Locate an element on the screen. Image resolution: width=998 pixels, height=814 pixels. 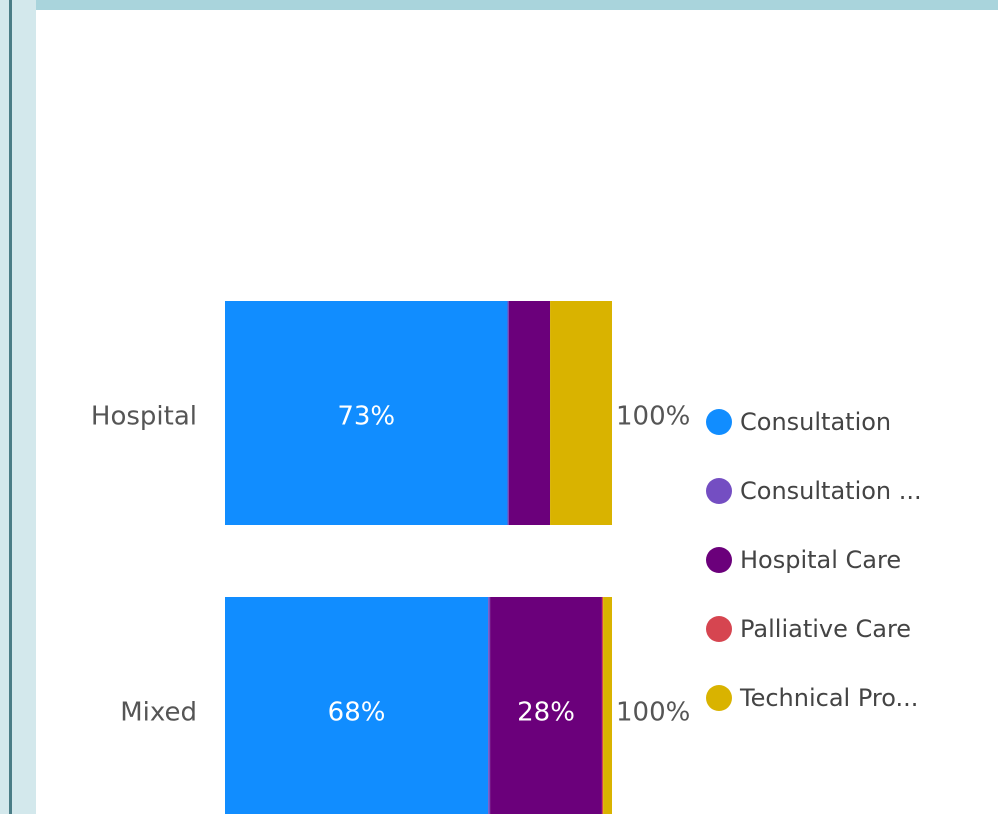
top-bar is located at coordinates (499, 5).